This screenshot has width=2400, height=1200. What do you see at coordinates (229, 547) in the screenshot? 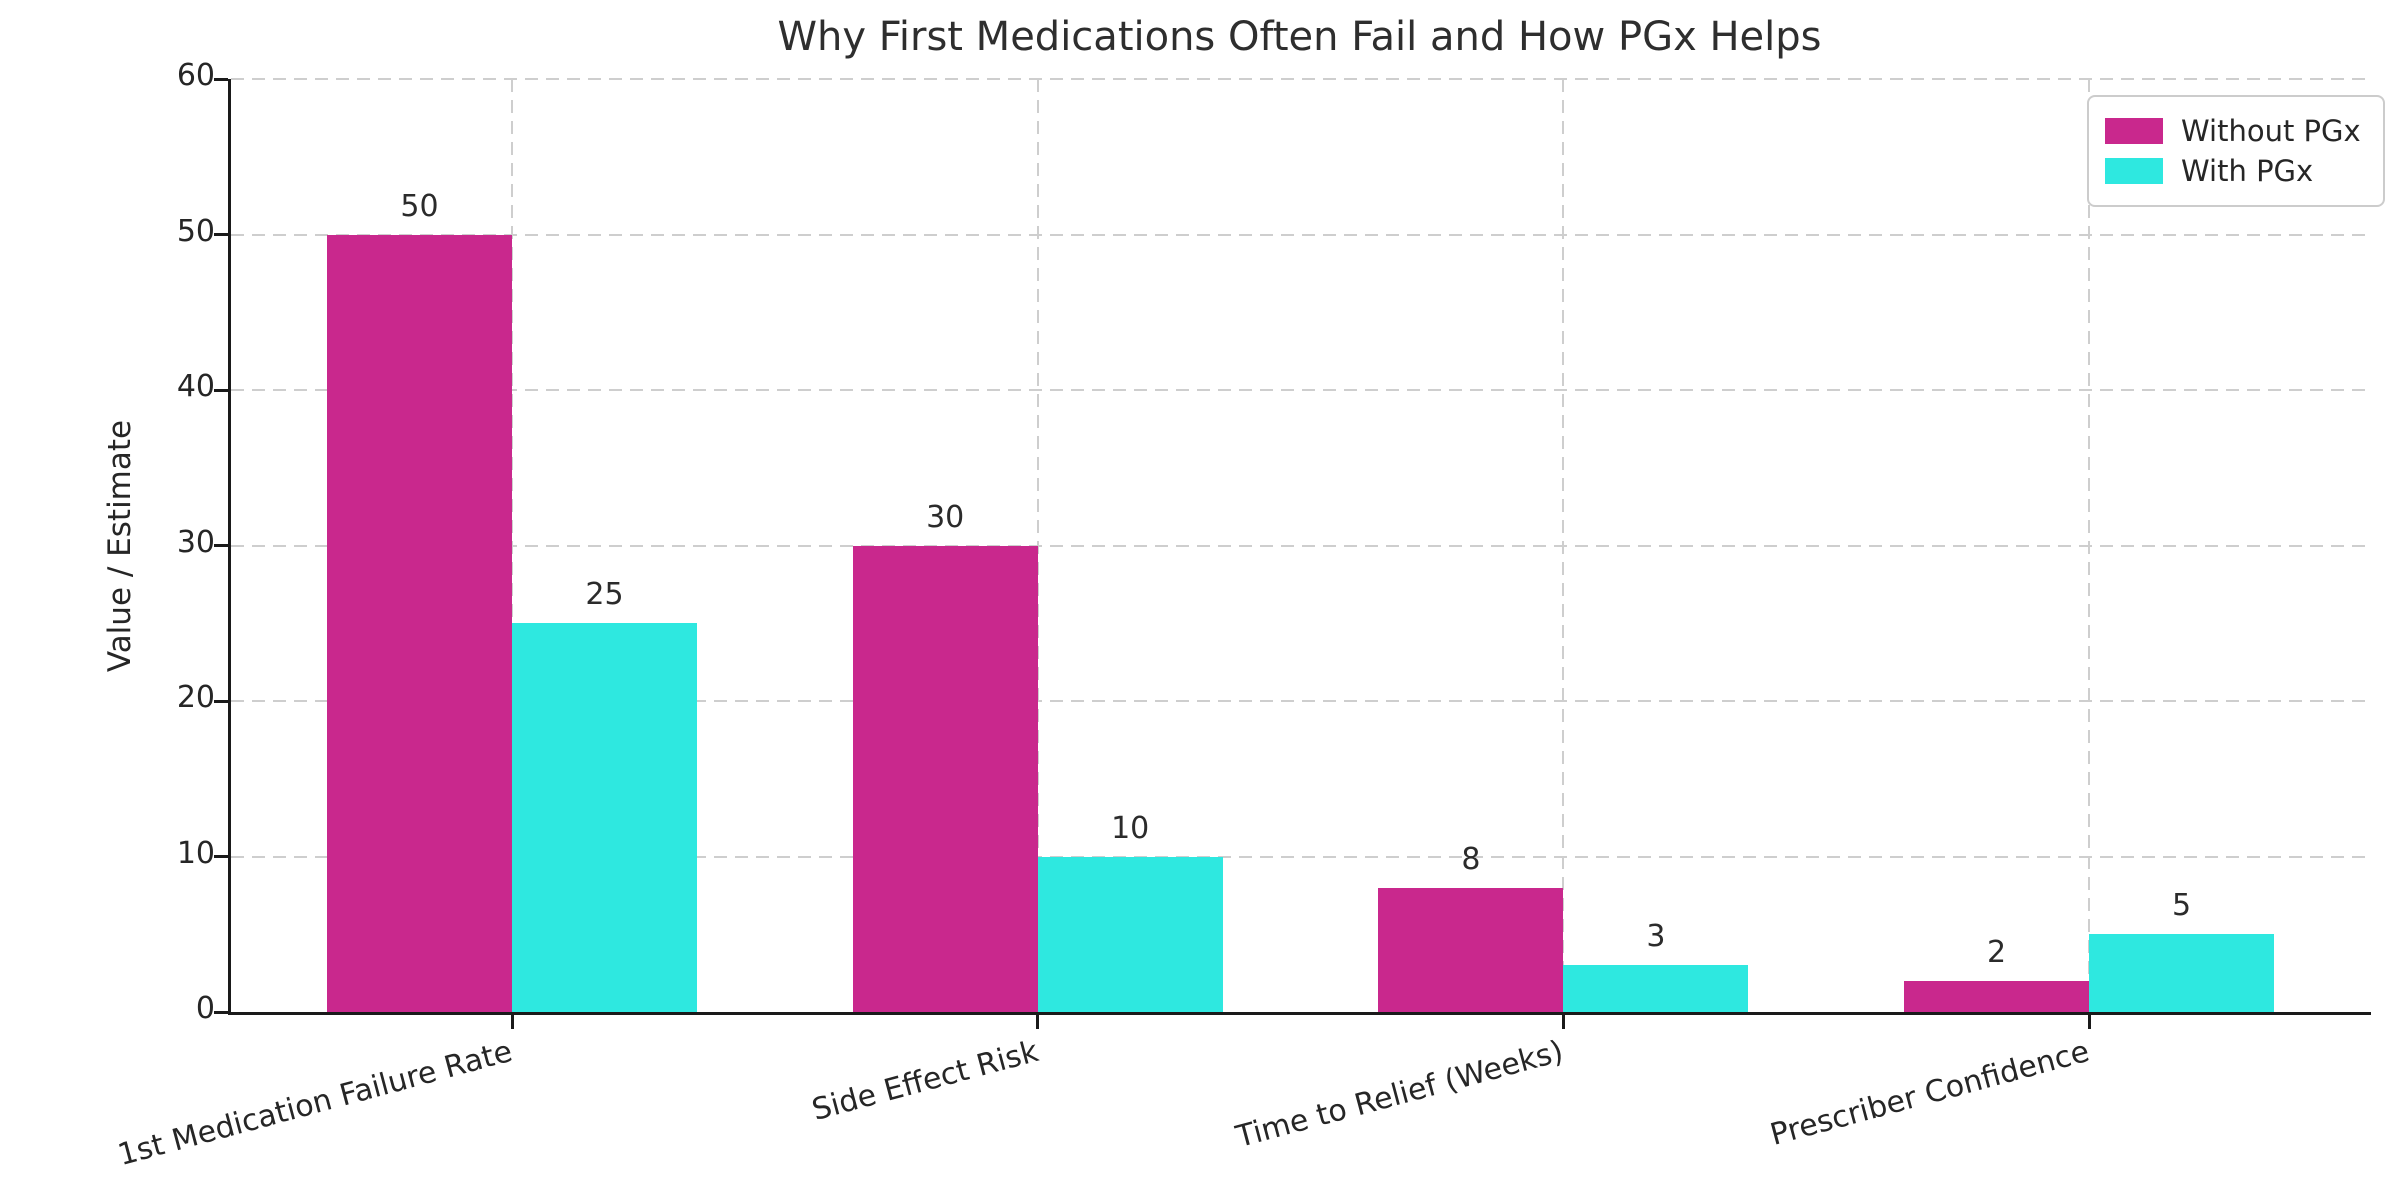
I see `y-axis-spine` at bounding box center [229, 547].